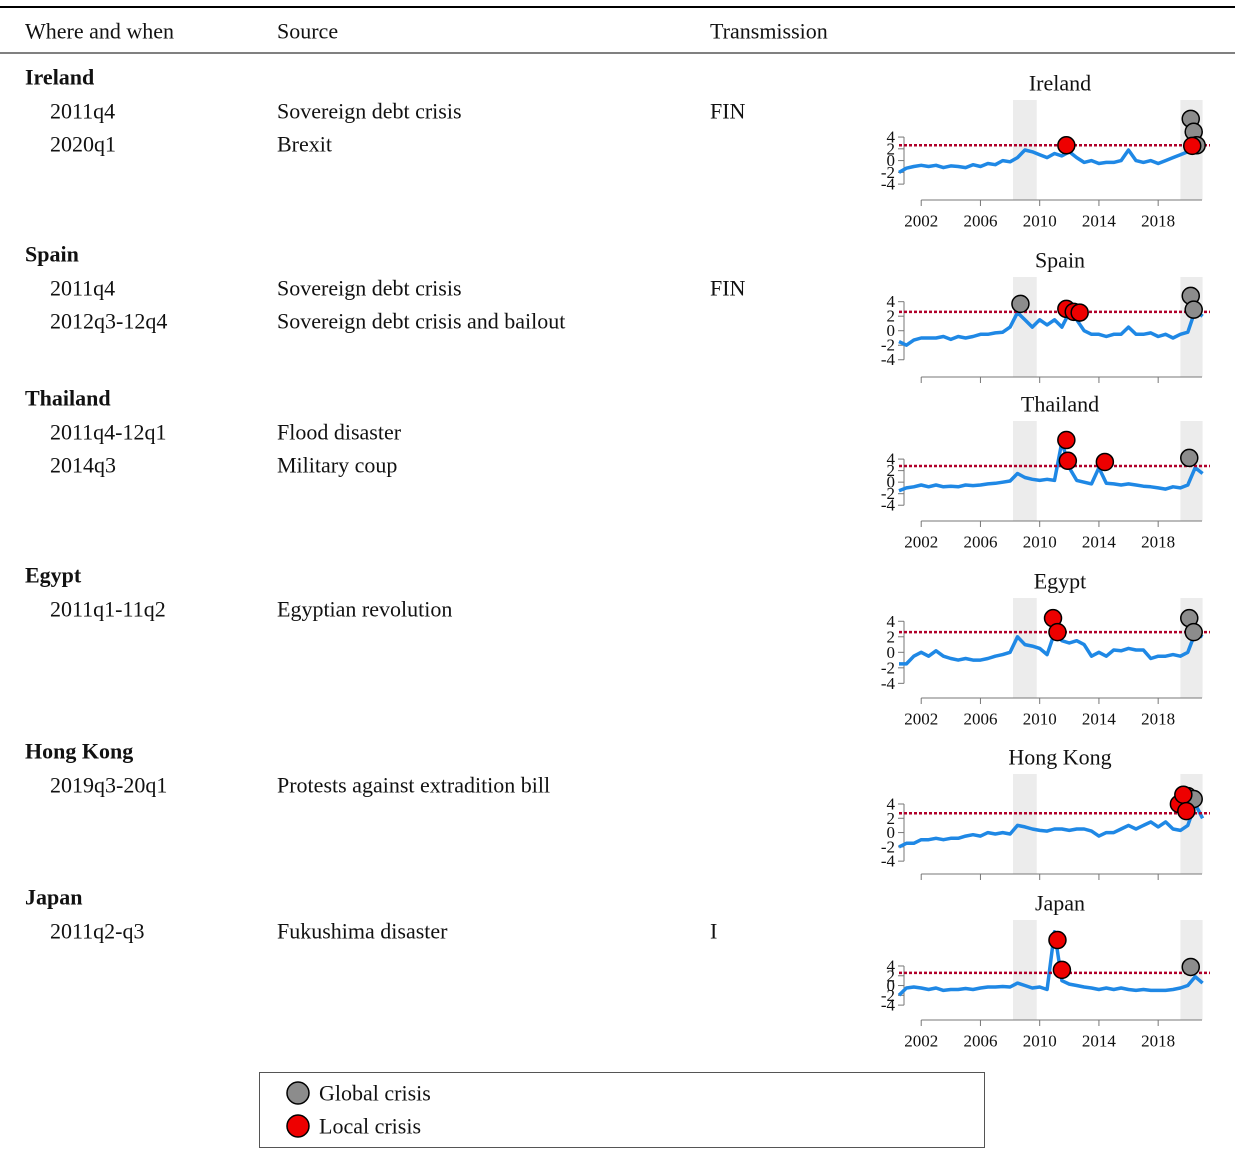  I want to click on event-transmission: I, so click(713, 931).